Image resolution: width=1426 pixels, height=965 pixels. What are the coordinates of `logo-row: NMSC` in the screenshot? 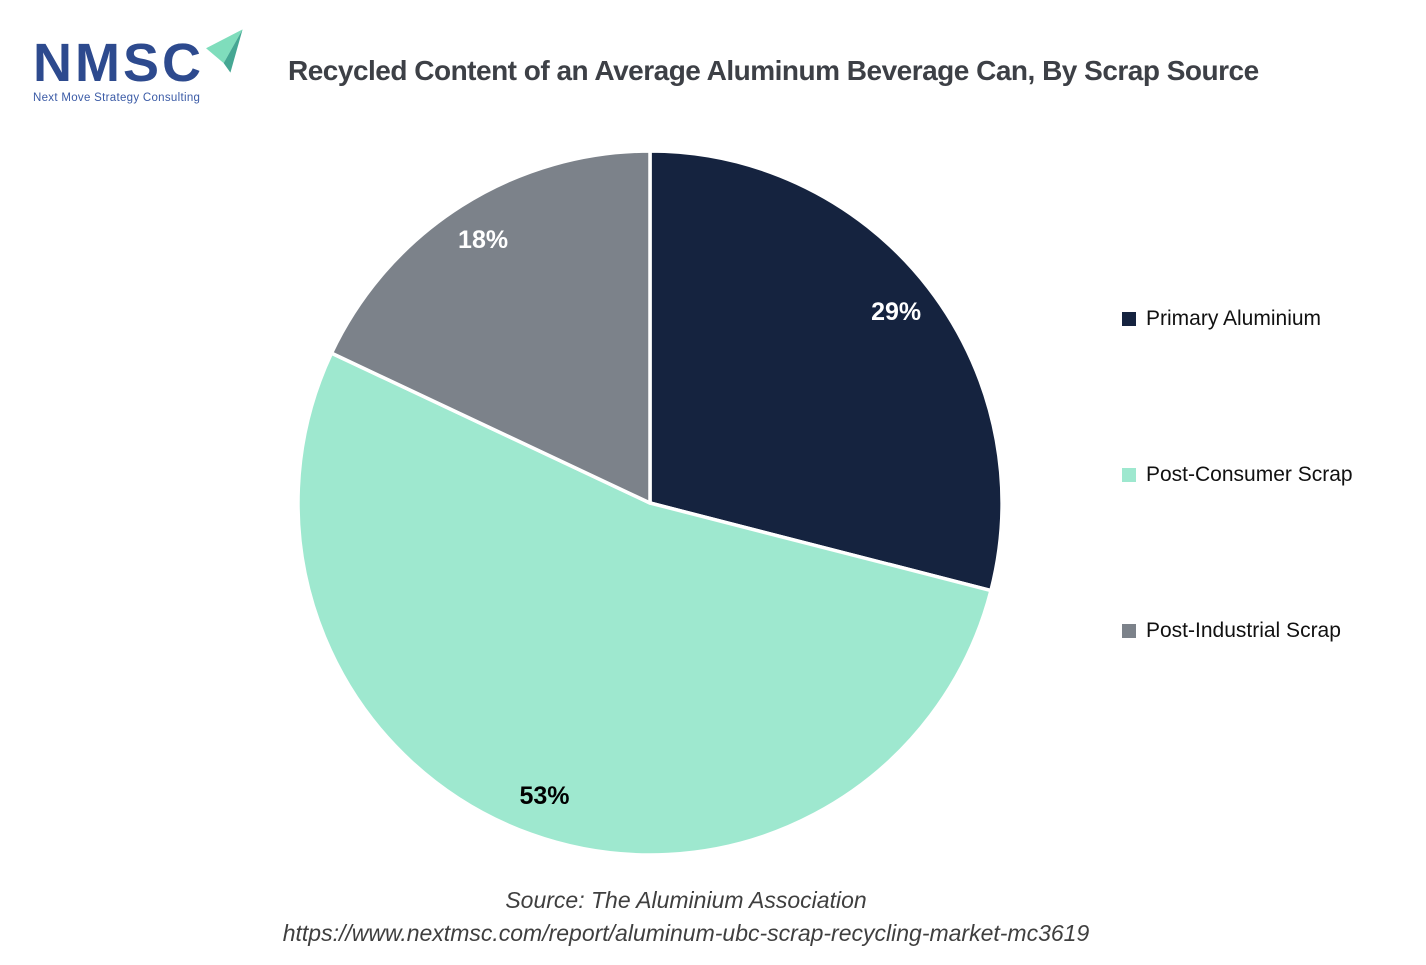 It's located at (138, 61).